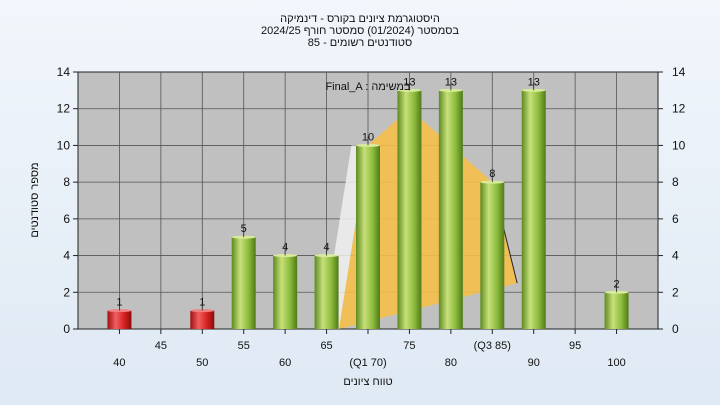 This screenshot has height=405, width=720. I want to click on x-tick-label: 50, so click(202, 363).